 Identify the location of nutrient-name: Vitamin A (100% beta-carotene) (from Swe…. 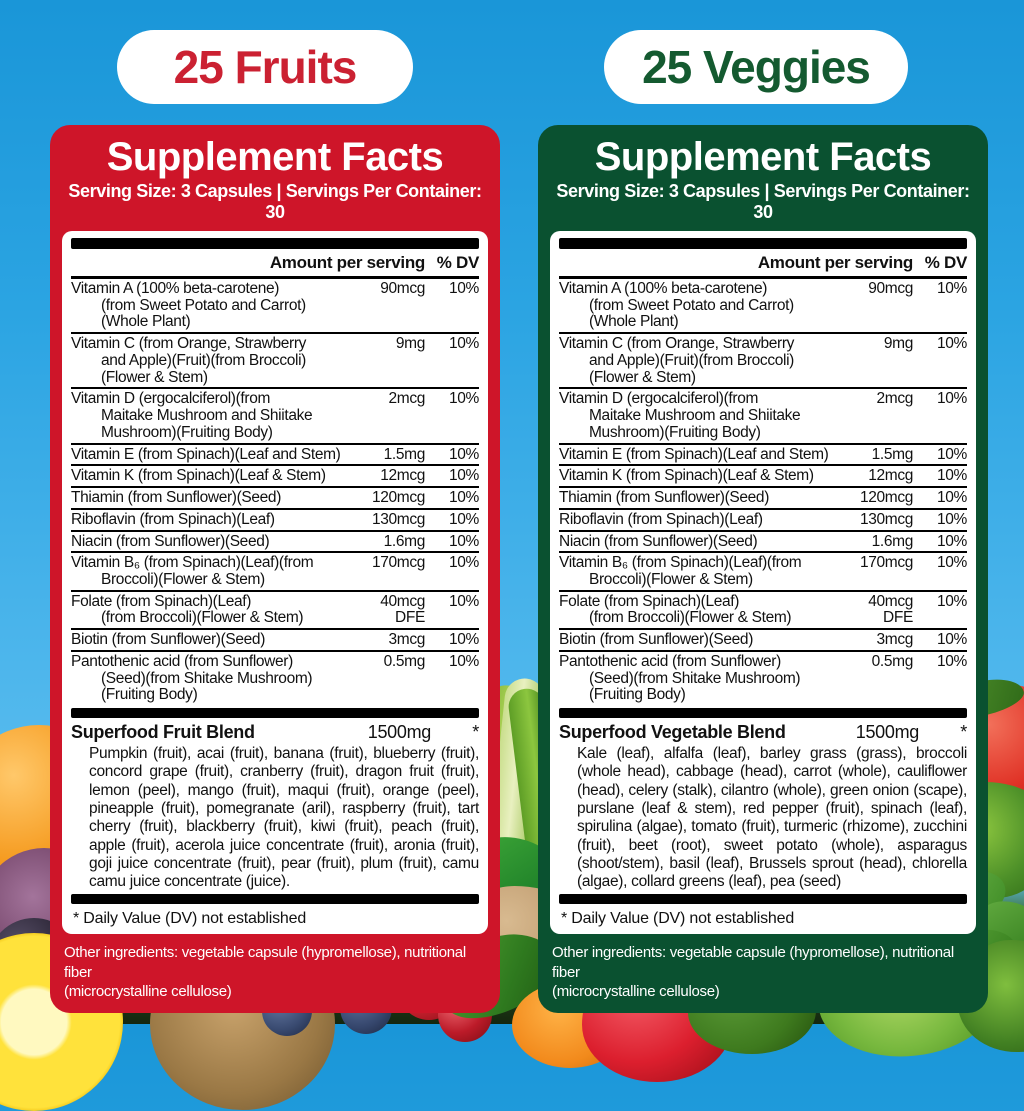
(676, 305).